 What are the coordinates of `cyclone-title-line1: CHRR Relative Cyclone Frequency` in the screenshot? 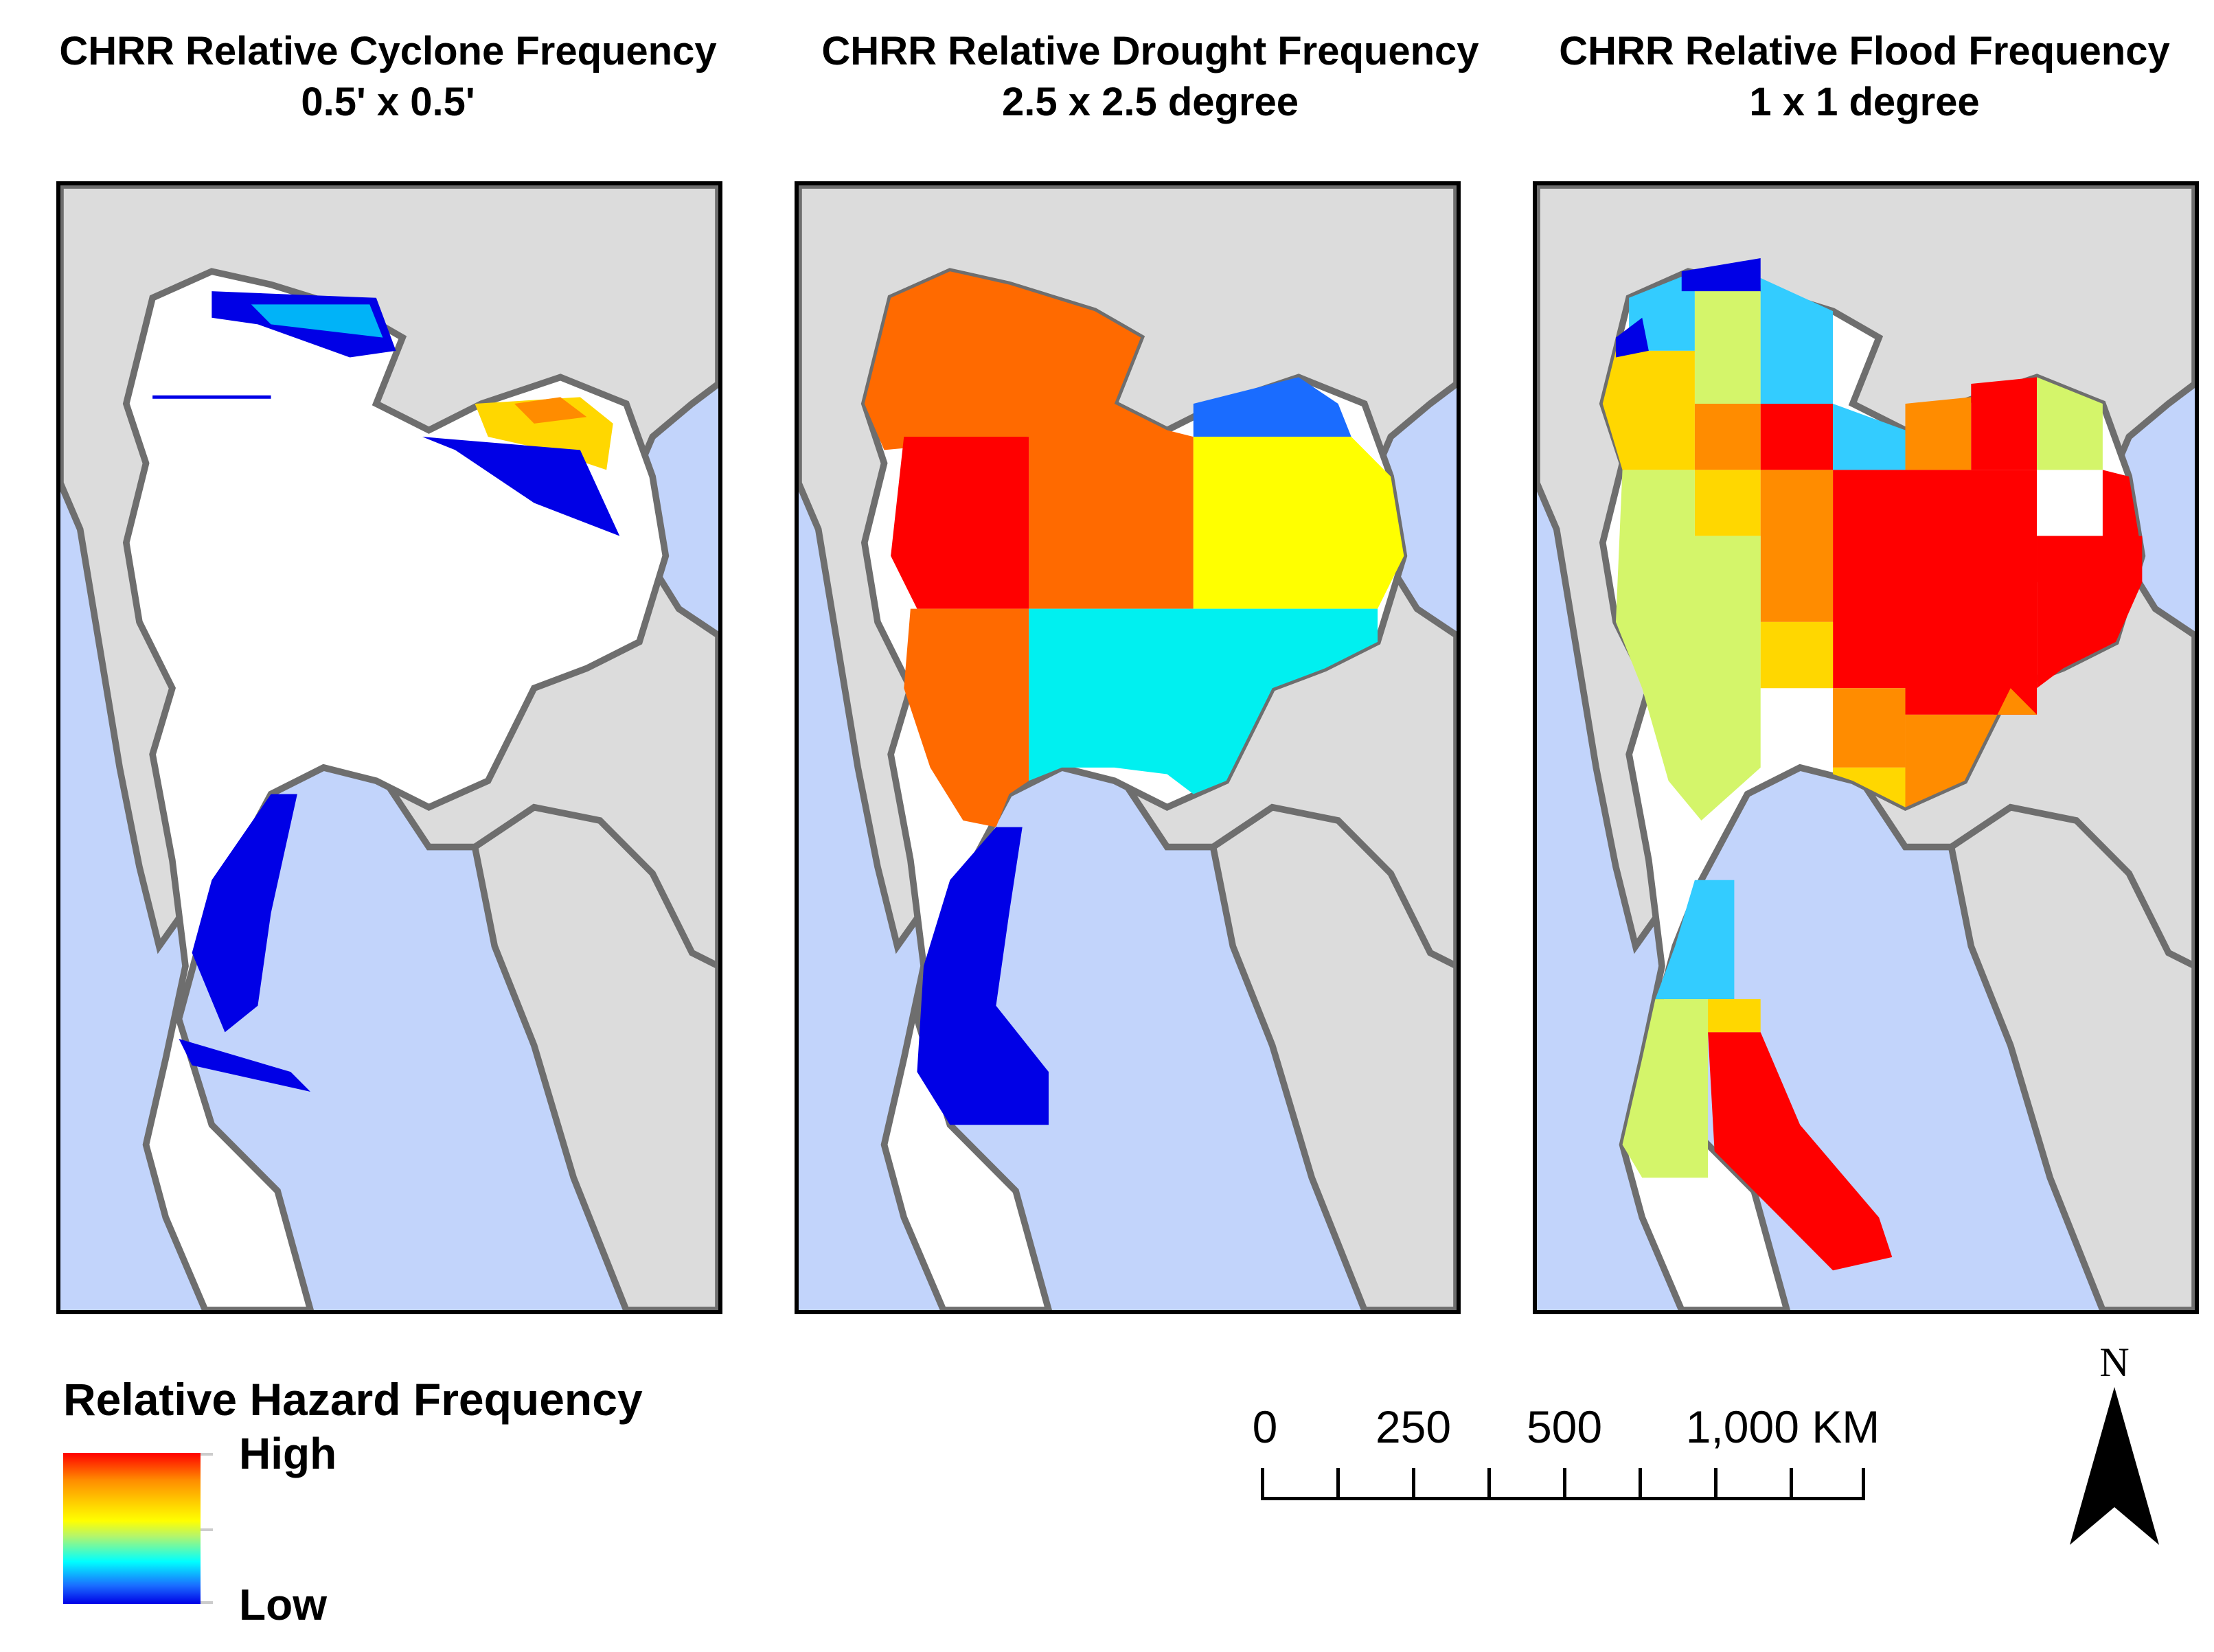 It's located at (388, 51).